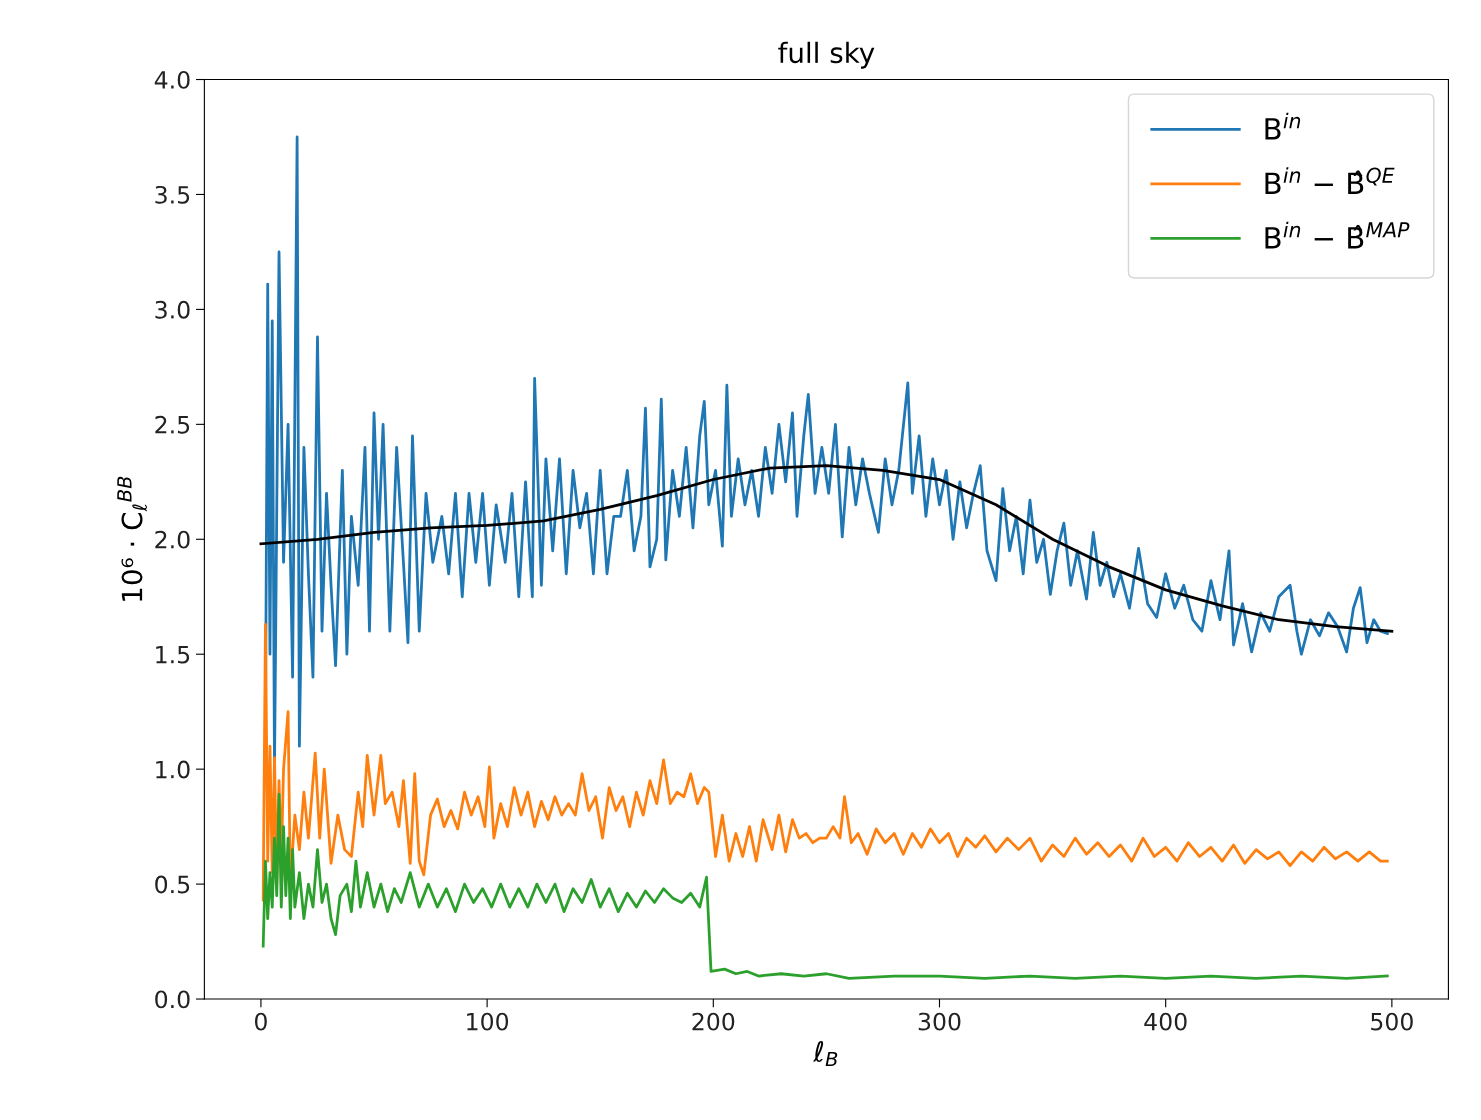  I want to click on x-tick-label: 500, so click(1392, 1021).